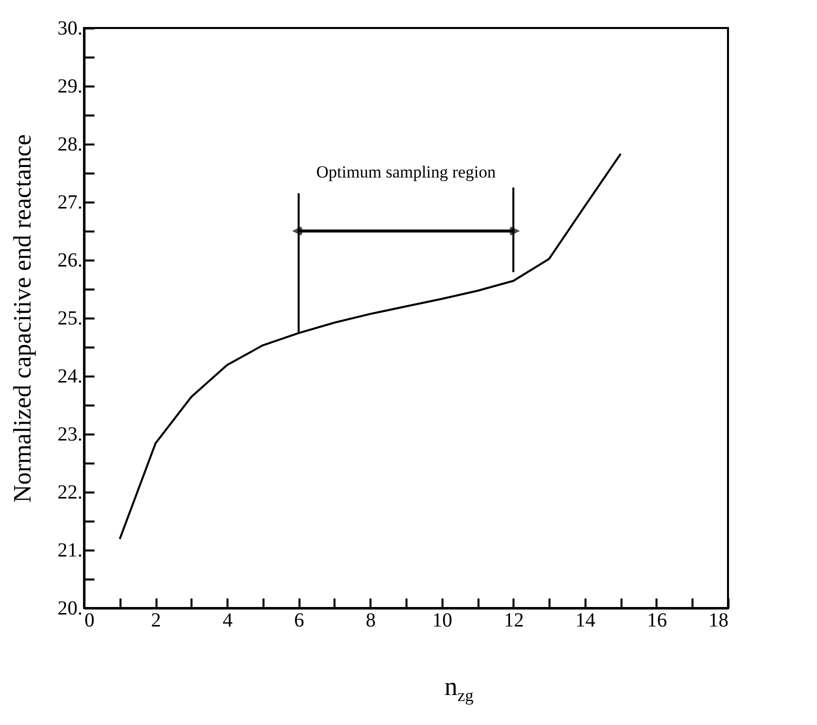 The height and width of the screenshot is (725, 817). I want to click on x-tick-label: 12, so click(514, 621).